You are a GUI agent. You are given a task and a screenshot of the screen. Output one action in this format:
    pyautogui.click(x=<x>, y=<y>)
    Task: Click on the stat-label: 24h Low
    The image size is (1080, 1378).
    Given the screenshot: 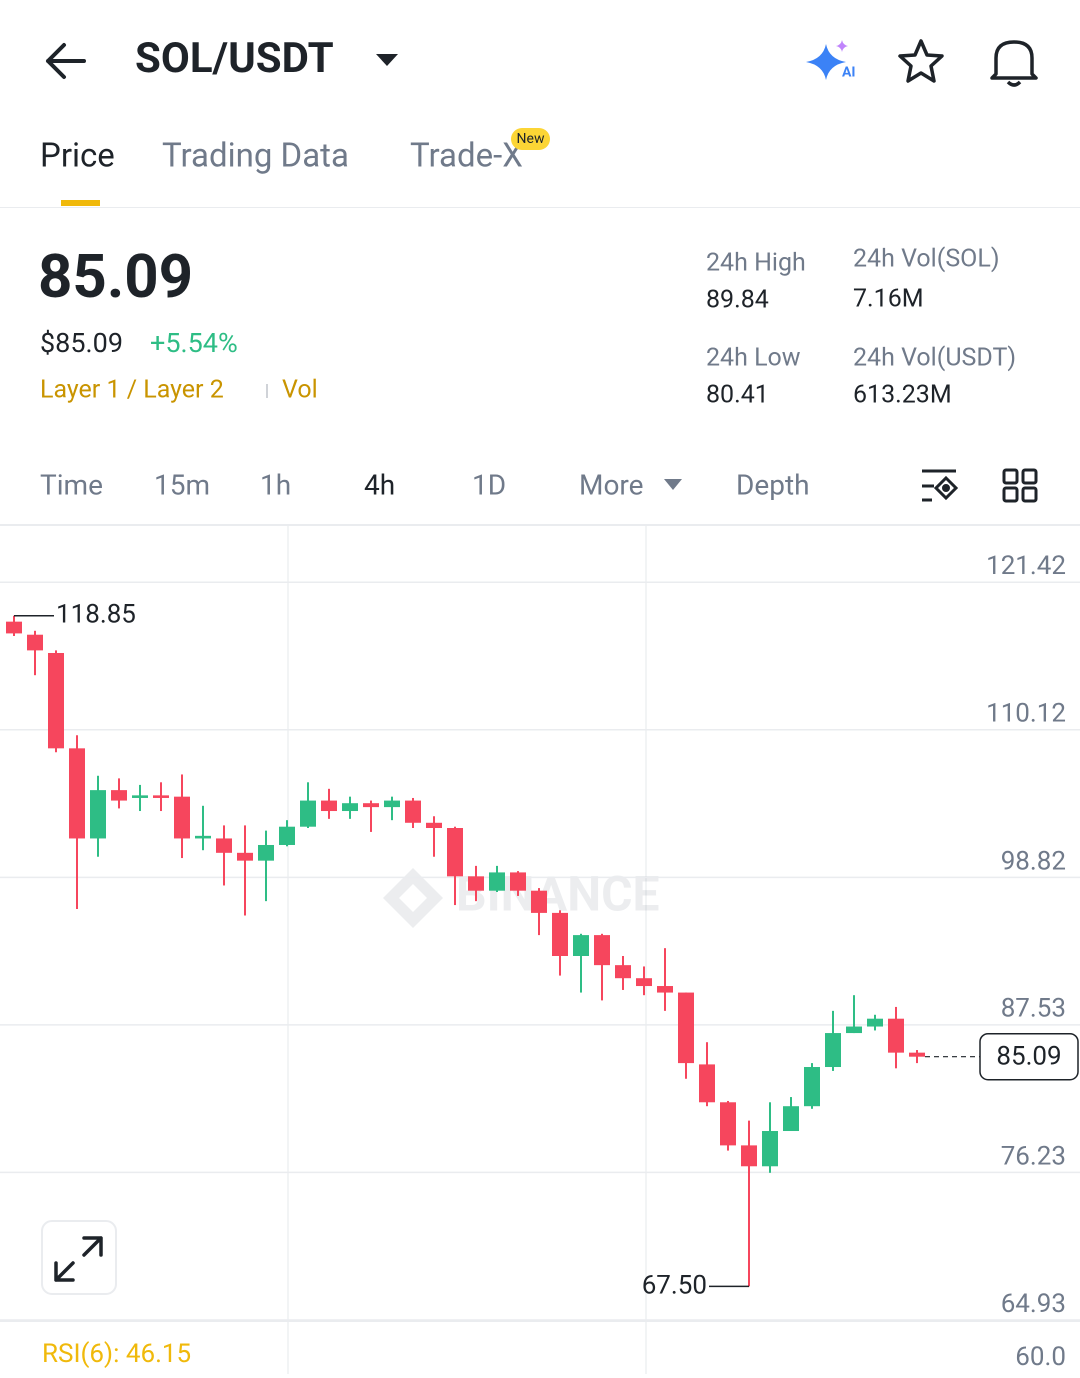 What is the action you would take?
    pyautogui.click(x=753, y=358)
    